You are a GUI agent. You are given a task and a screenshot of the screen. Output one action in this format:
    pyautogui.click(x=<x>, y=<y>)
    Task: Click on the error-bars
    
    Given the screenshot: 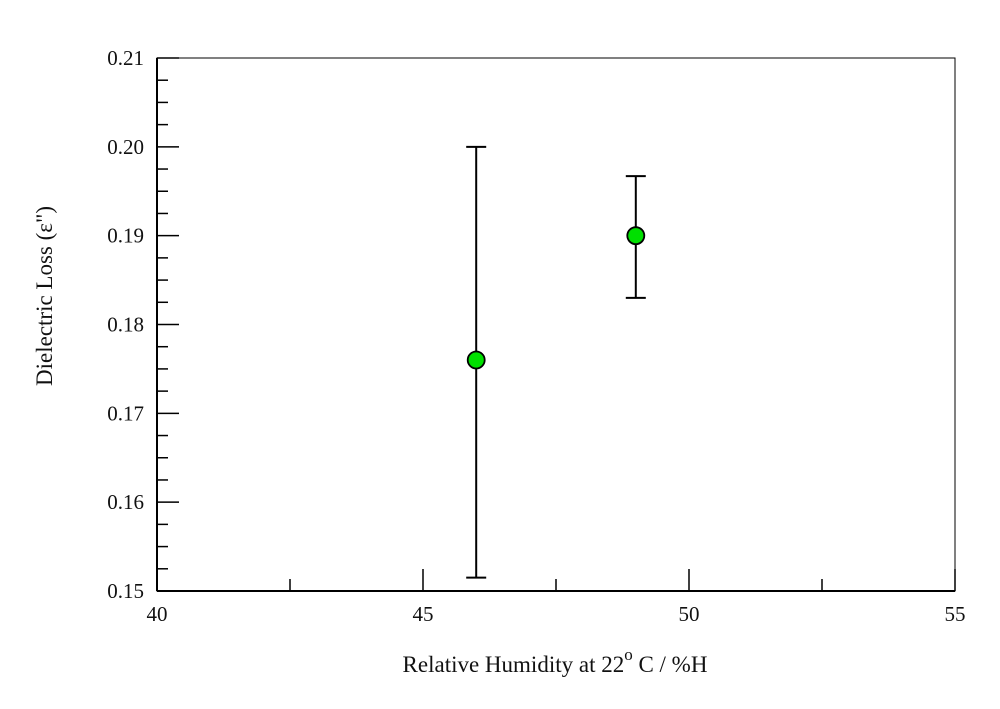 What is the action you would take?
    pyautogui.click(x=556, y=362)
    